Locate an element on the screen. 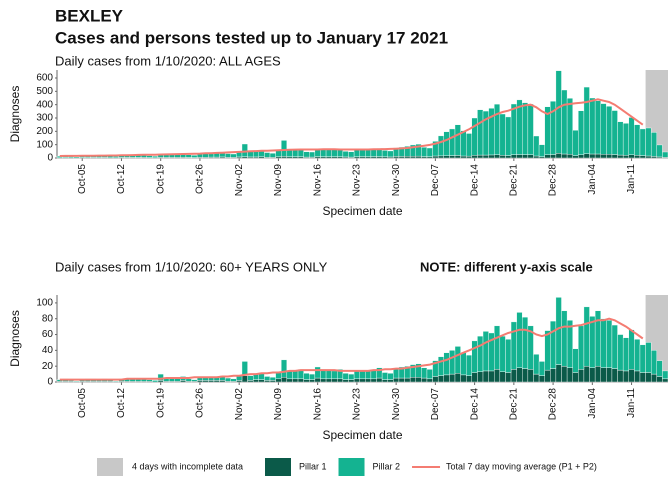  y-tick-label: 60 is located at coordinates (48, 334).